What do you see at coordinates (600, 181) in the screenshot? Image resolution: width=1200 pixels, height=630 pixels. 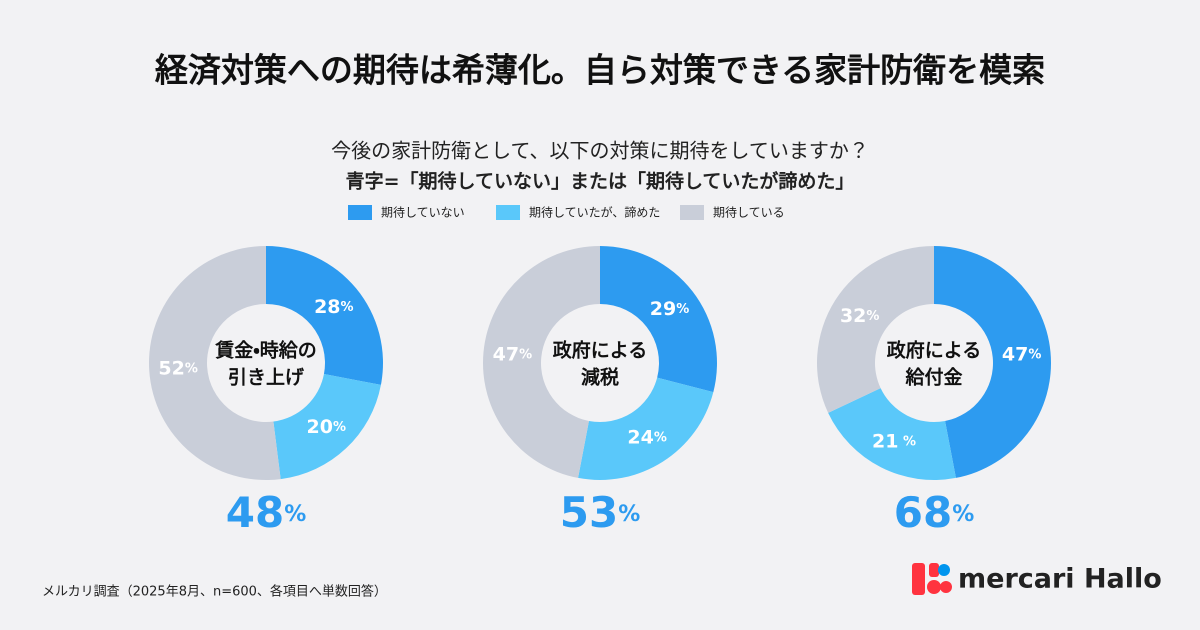 I see `subtitle: 青字=「期待していない」または「期待していたが諦めた」` at bounding box center [600, 181].